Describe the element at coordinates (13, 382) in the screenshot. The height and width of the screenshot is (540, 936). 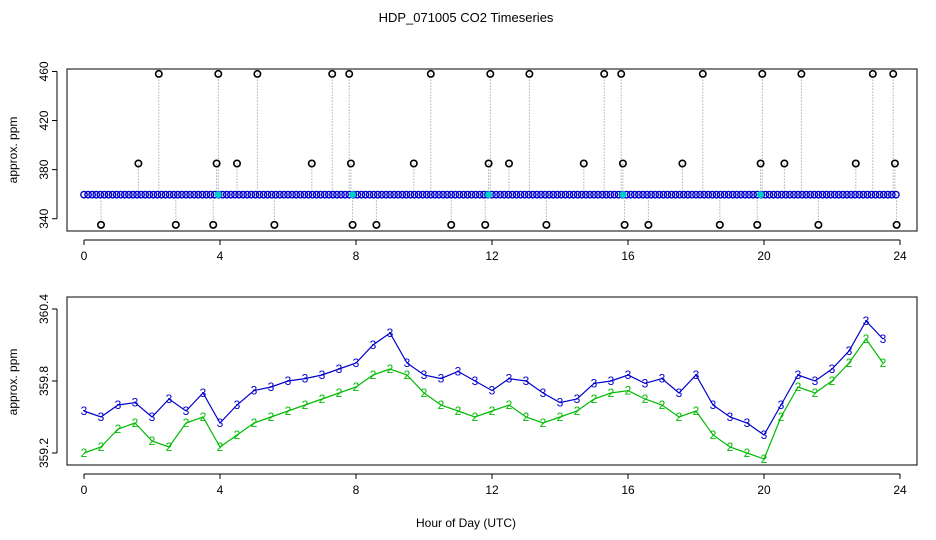
I see `bottom-y-axis-label: approx. ppm` at that location.